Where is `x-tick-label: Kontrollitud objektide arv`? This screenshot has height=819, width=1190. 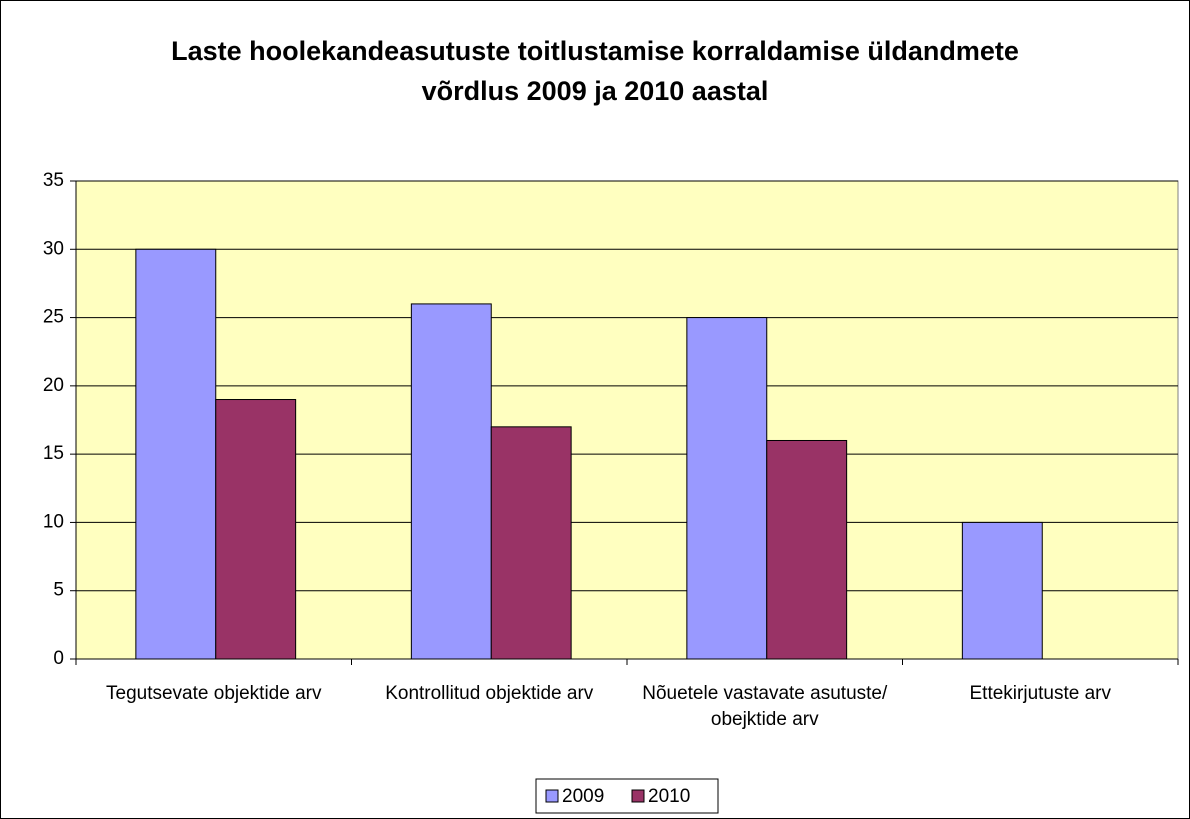
x-tick-label: Kontrollitud objektide arv is located at coordinates (489, 693).